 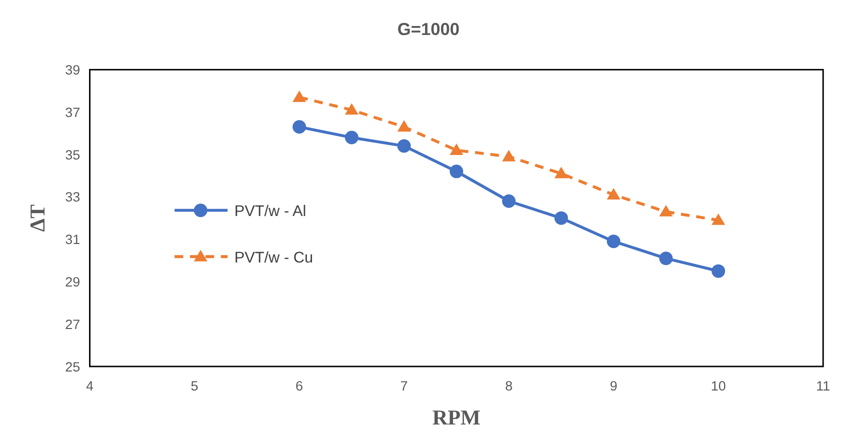 I want to click on x-tick-label: 6, so click(x=300, y=386).